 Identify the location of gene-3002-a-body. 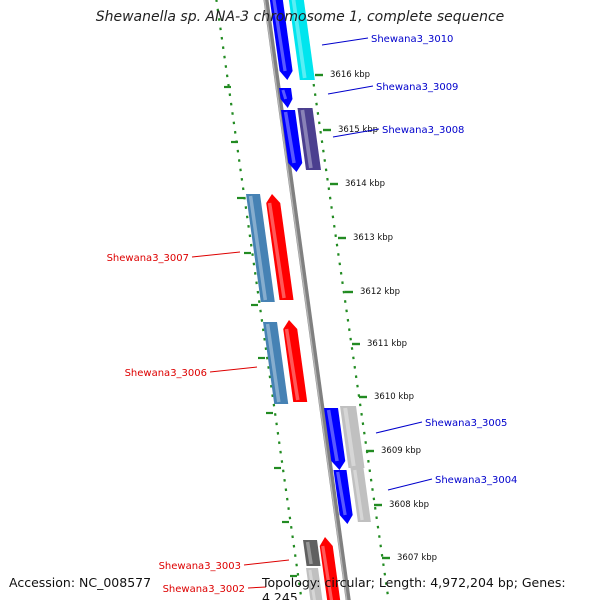
(330, 568).